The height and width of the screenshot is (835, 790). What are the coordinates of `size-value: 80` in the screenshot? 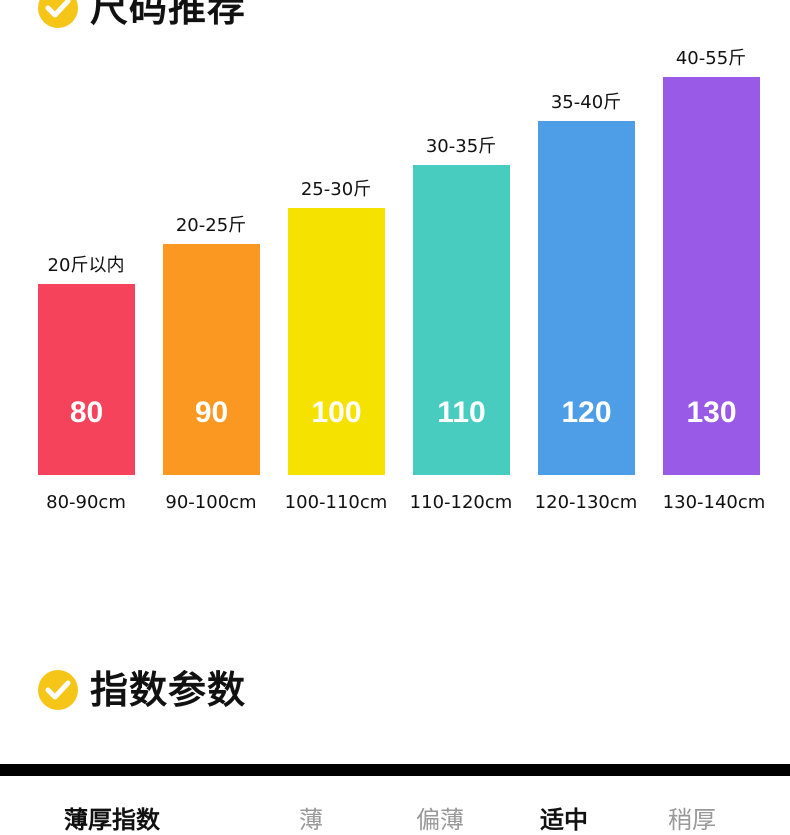 It's located at (86, 412).